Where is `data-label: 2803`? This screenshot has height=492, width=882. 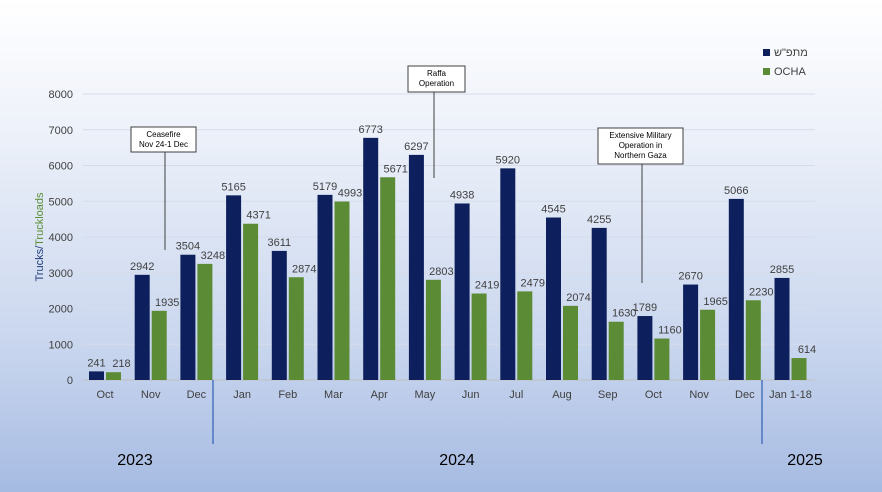
data-label: 2803 is located at coordinates (441, 272).